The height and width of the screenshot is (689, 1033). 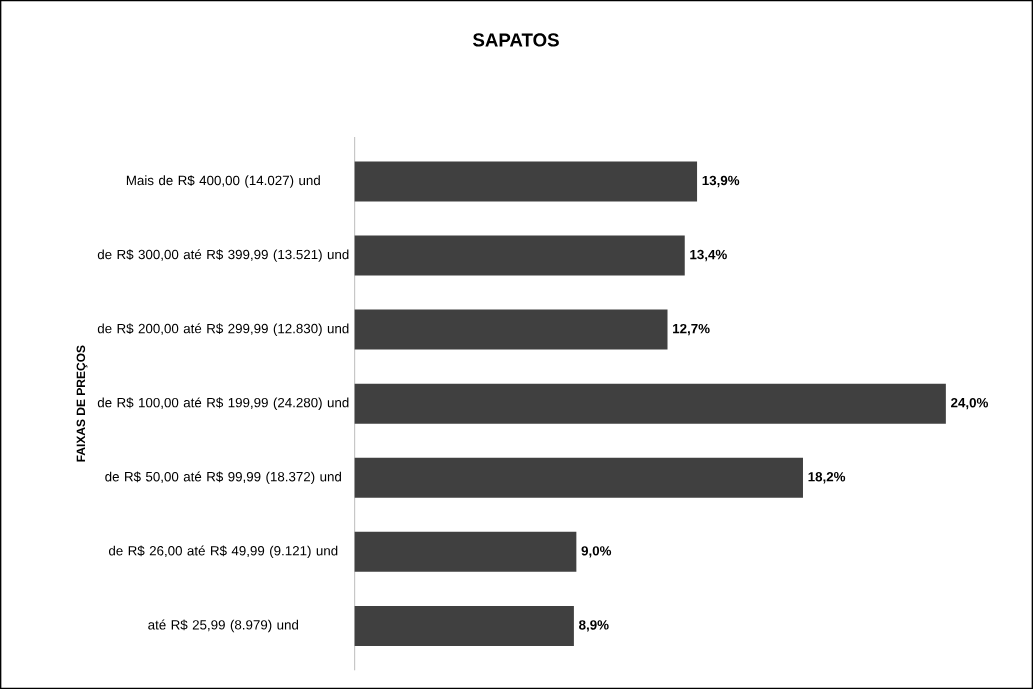 What do you see at coordinates (970, 403) in the screenshot?
I see `data-label: 24,0%` at bounding box center [970, 403].